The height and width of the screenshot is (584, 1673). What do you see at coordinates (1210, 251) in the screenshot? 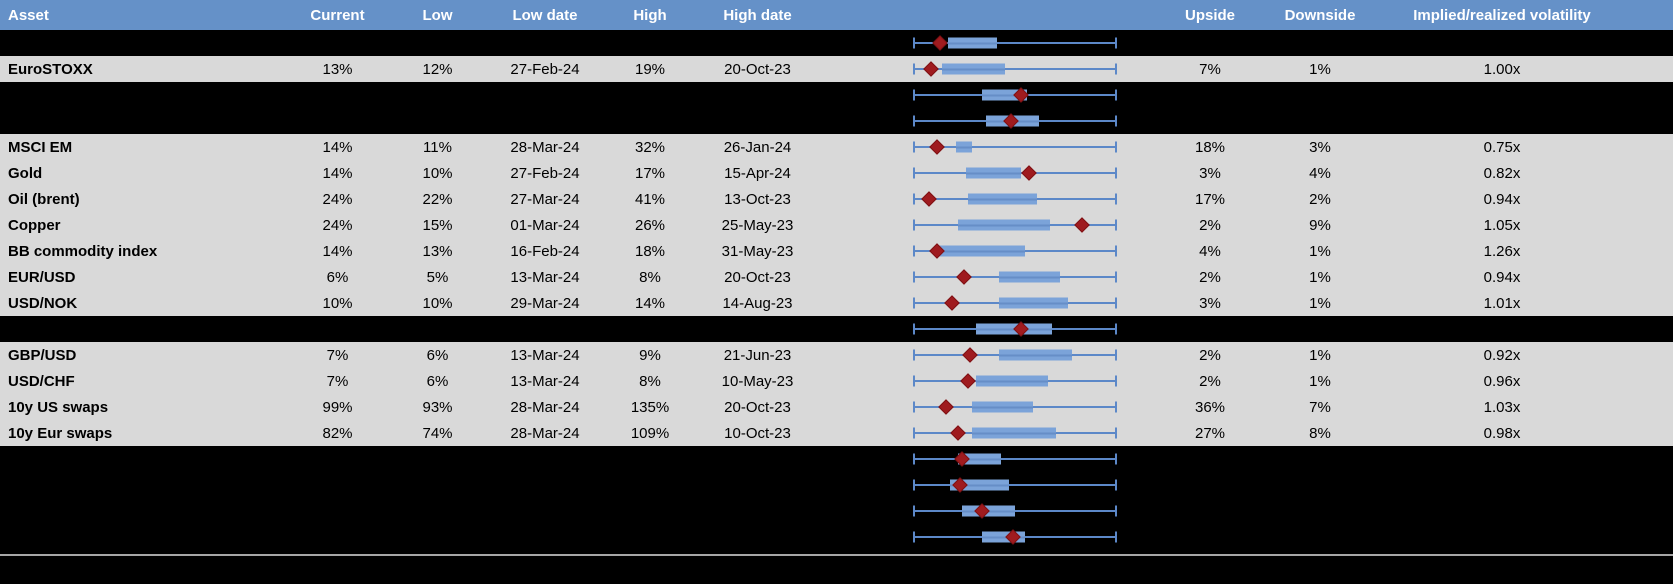
I see `upside-cell: 4%` at bounding box center [1210, 251].